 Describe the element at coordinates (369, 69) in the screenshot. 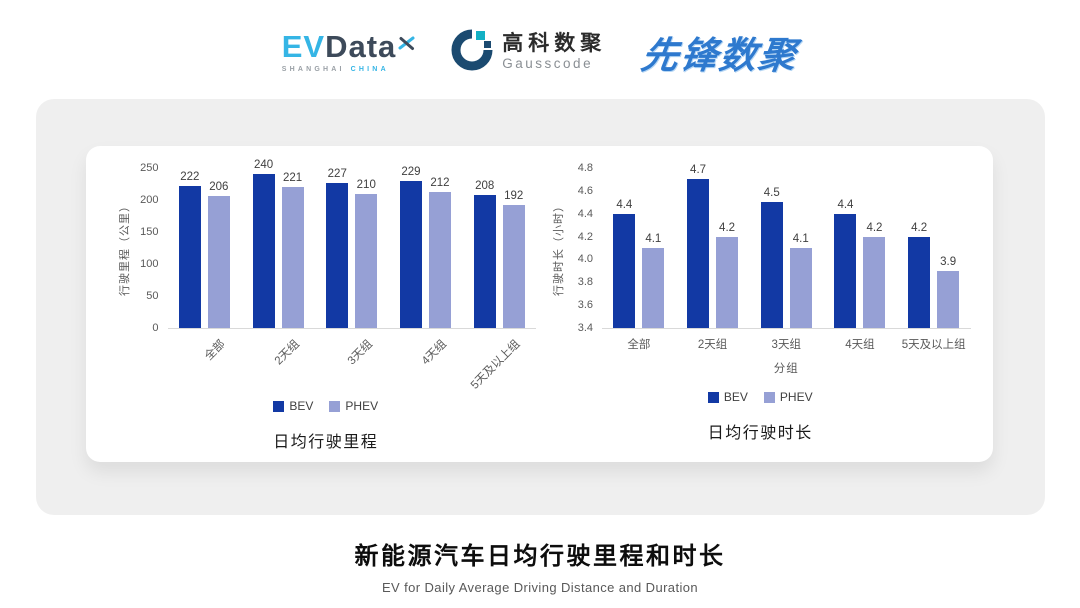

I see `evdata-subtext-china: CHINA` at that location.